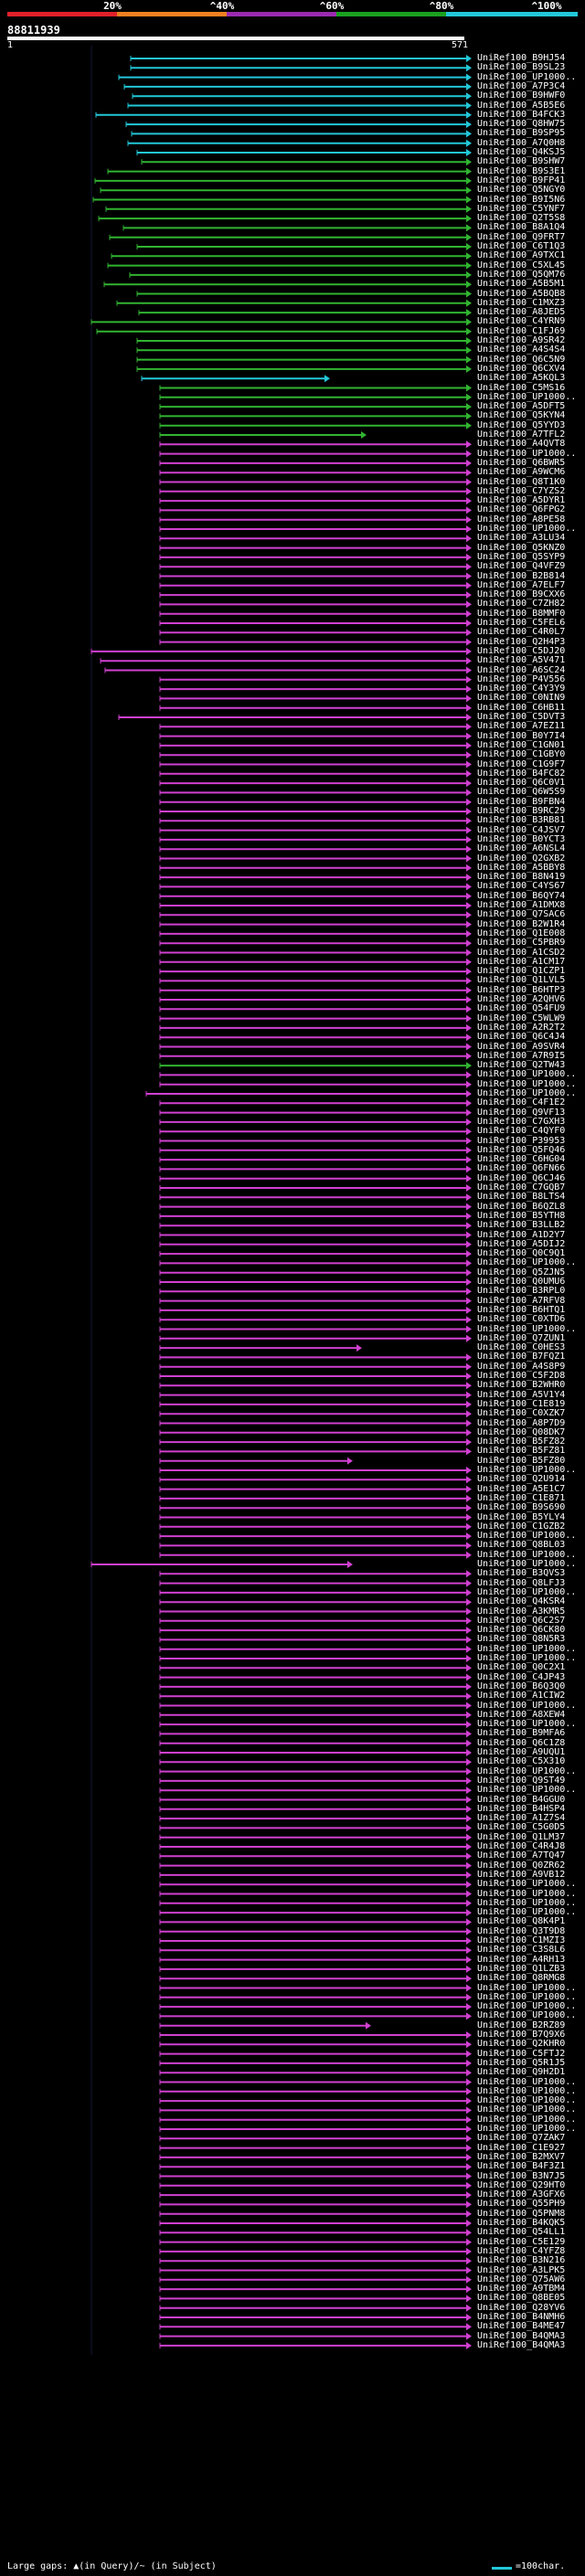  What do you see at coordinates (521, 2241) in the screenshot?
I see `hit-label: UniRef100_C5E129` at bounding box center [521, 2241].